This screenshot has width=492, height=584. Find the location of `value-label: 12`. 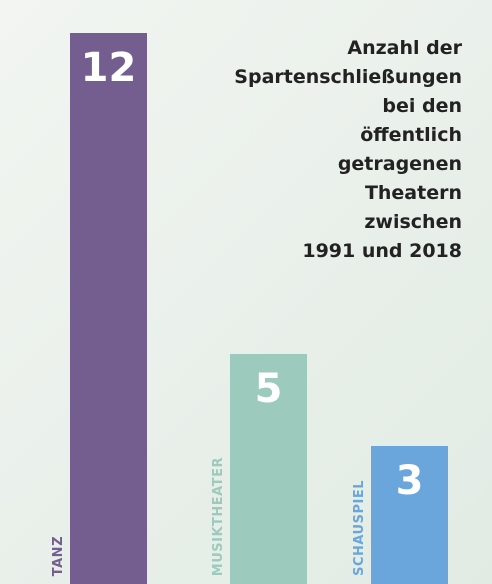

value-label: 12 is located at coordinates (108, 68).